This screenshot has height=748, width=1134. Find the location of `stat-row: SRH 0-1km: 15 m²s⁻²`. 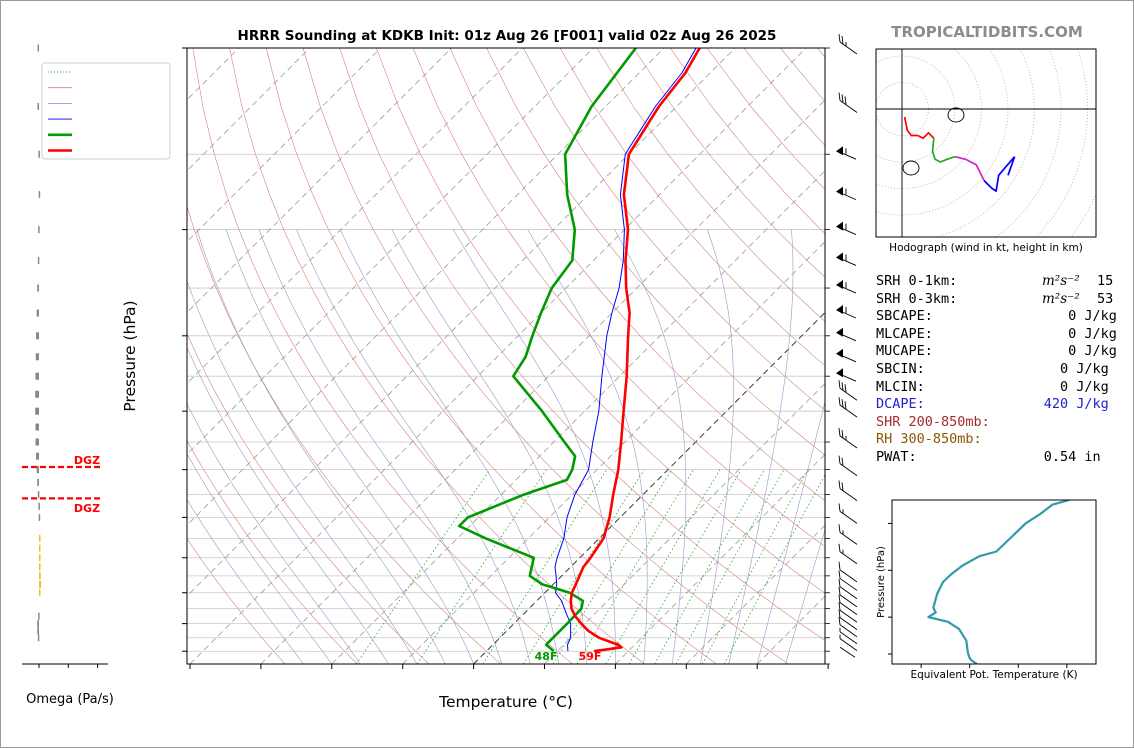

stat-row: SRH 0-1km: 15 m²s⁻² is located at coordinates (994, 281).